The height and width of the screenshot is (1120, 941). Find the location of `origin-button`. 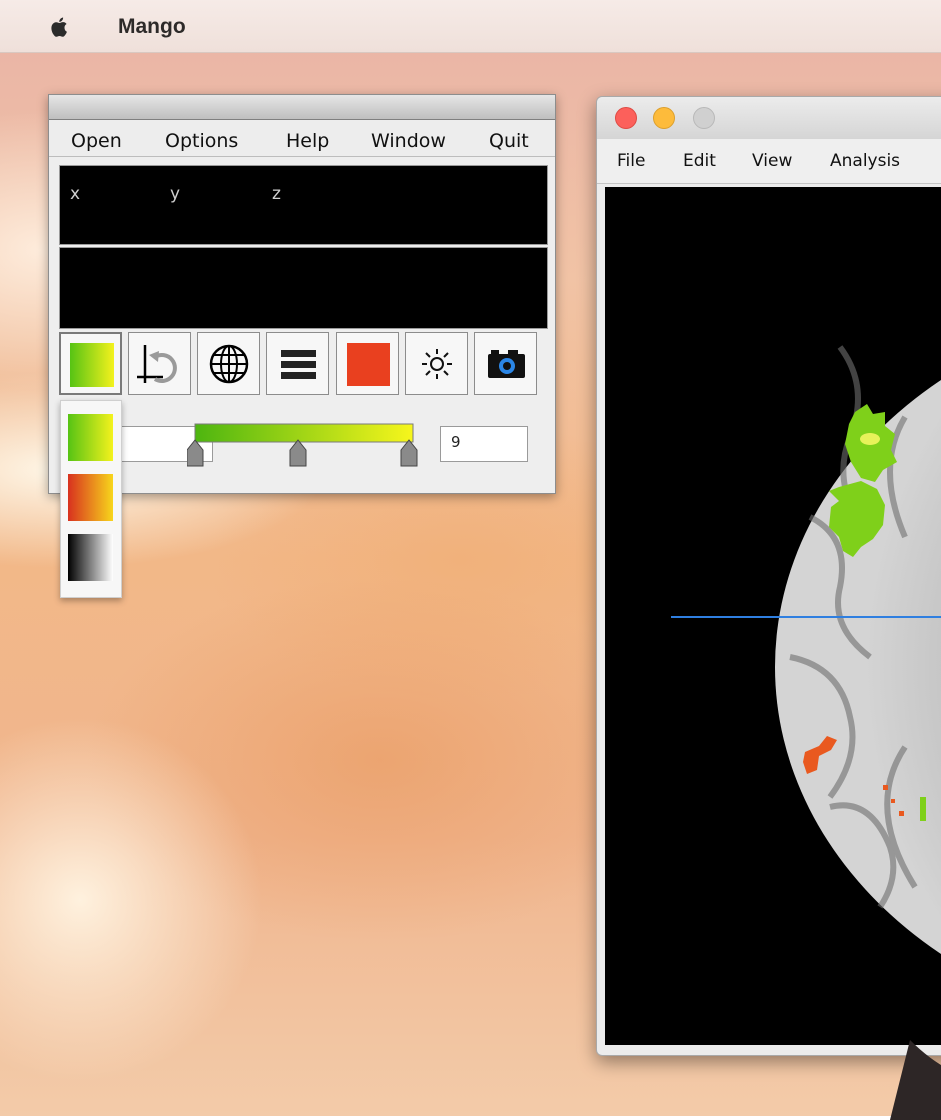

origin-button is located at coordinates (159, 363).